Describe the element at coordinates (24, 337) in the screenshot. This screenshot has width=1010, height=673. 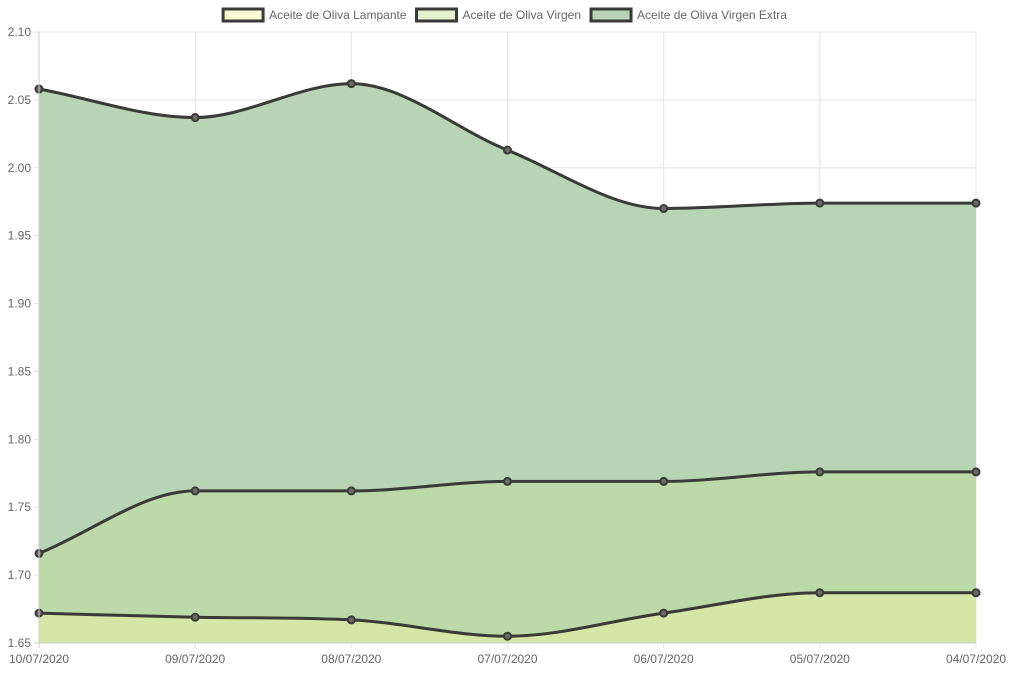
I see `y-axis: 1.65 1.70 1.75 1.80 1.85 1.90 1.95 2.00 2.05 2.10` at that location.